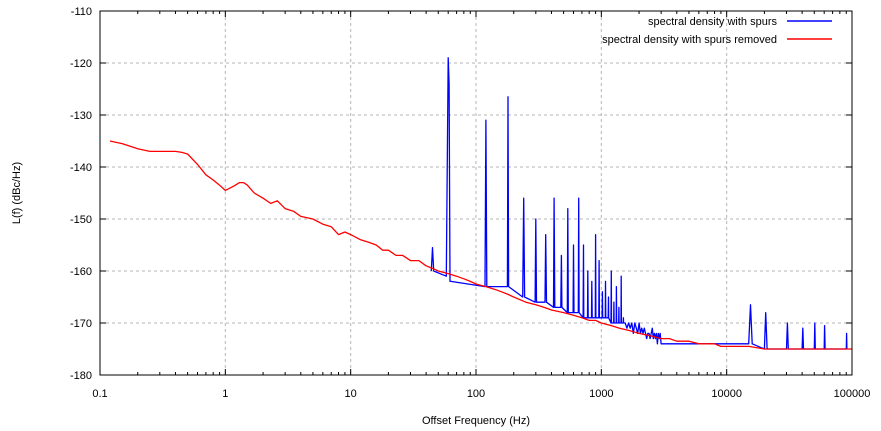 The image size is (881, 431). I want to click on x-tick-label: 1000, so click(601, 394).